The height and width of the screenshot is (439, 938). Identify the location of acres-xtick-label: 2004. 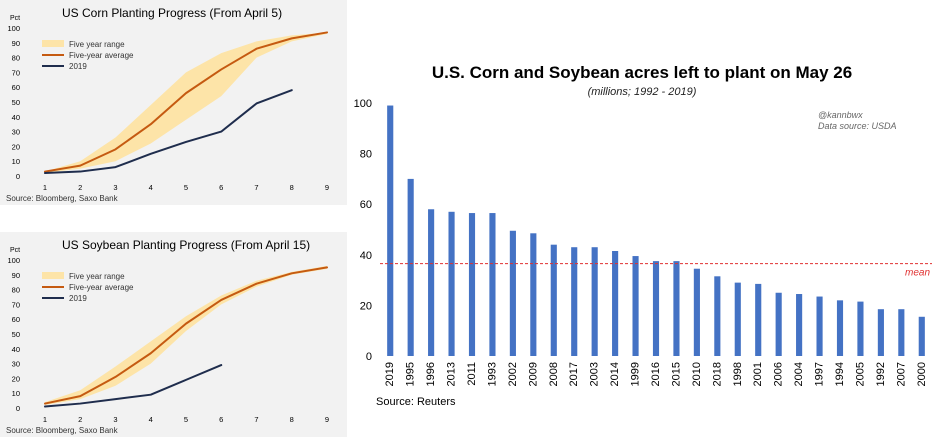
(799, 374).